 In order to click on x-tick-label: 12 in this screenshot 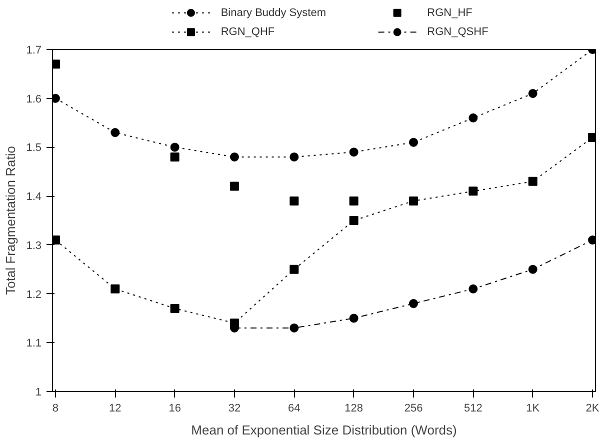, I will do `click(115, 408)`.